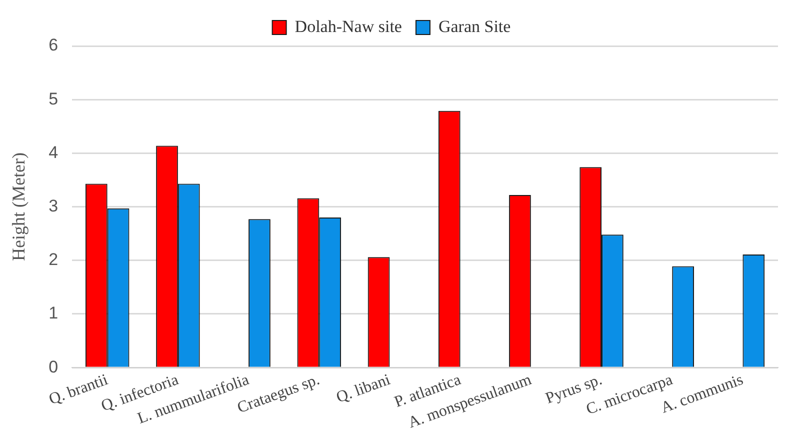  I want to click on y-tick-label: 2, so click(53, 260).